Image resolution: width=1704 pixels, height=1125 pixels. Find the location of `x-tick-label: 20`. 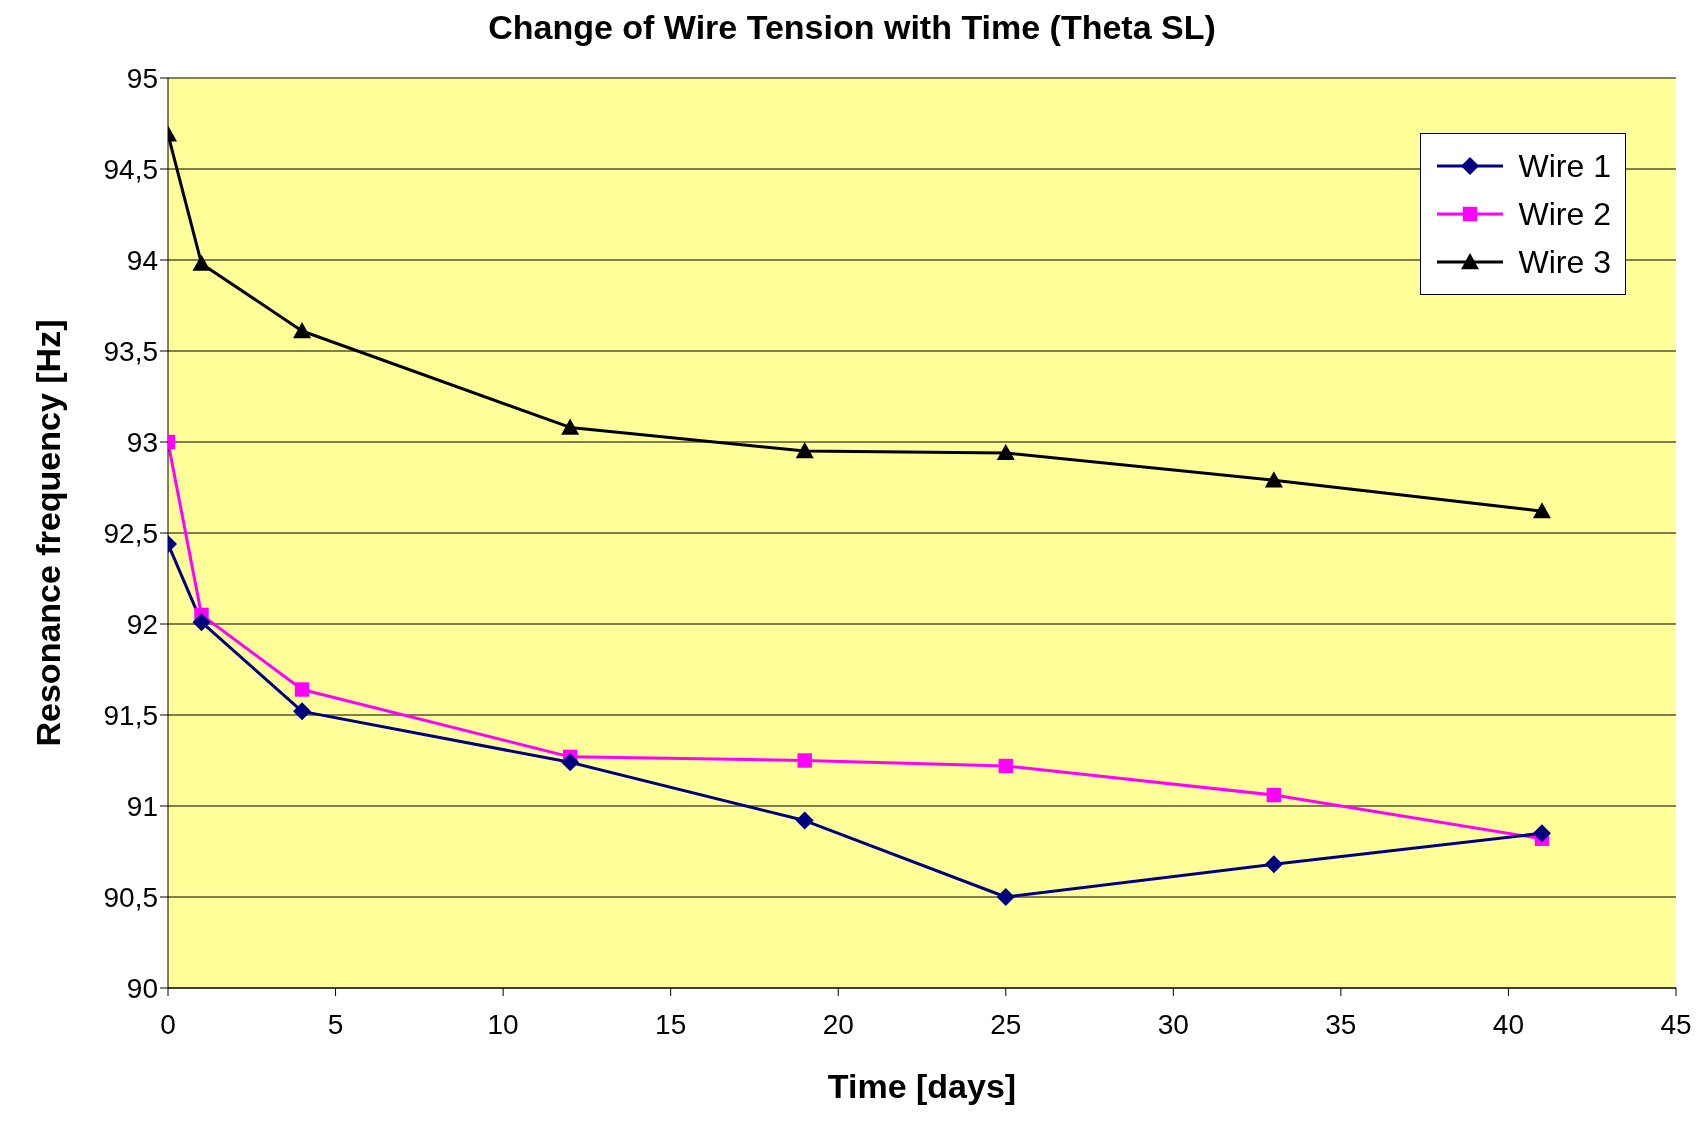

x-tick-label: 20 is located at coordinates (838, 1024).